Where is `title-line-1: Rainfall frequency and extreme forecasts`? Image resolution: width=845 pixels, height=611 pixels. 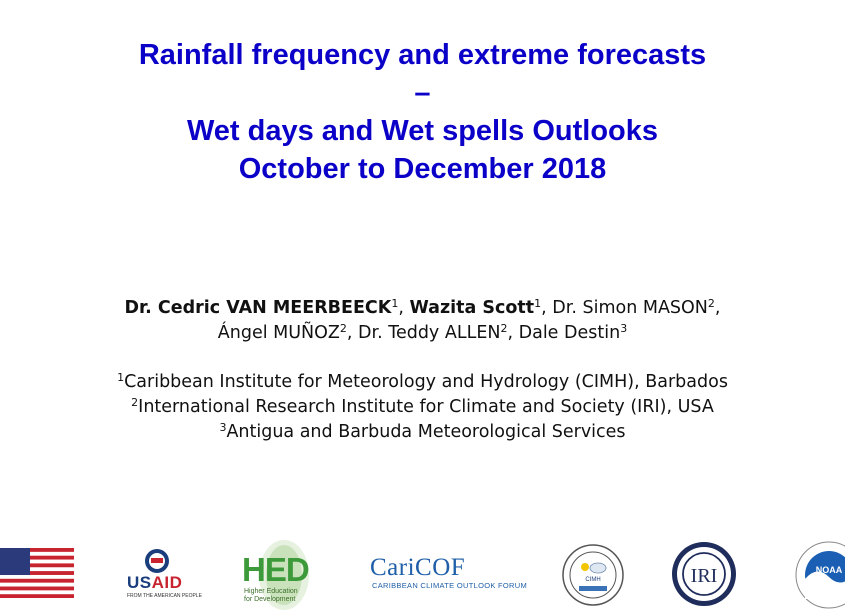 title-line-1: Rainfall frequency and extreme forecasts is located at coordinates (422, 55).